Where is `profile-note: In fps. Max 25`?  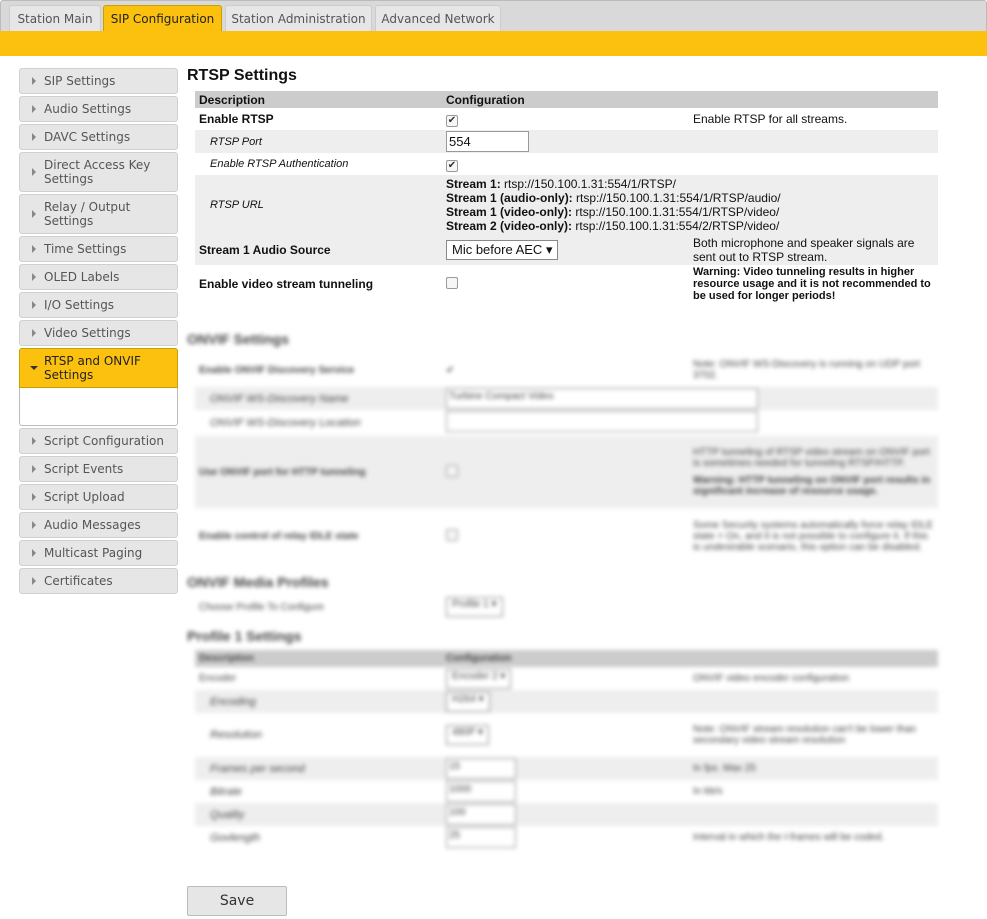 profile-note: In fps. Max 25 is located at coordinates (813, 768).